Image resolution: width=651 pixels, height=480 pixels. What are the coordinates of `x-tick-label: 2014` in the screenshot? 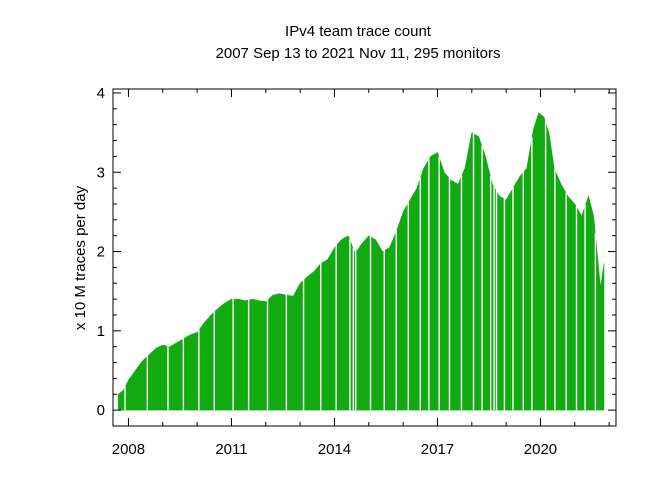 It's located at (334, 449).